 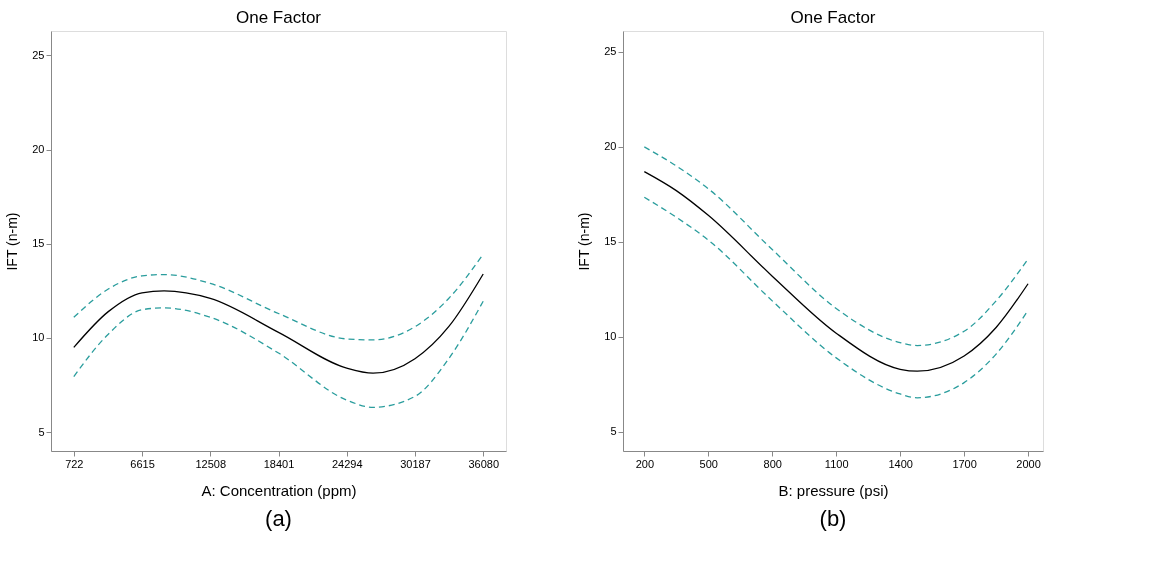 I want to click on x-tick-label: 1400, so click(x=900, y=463).